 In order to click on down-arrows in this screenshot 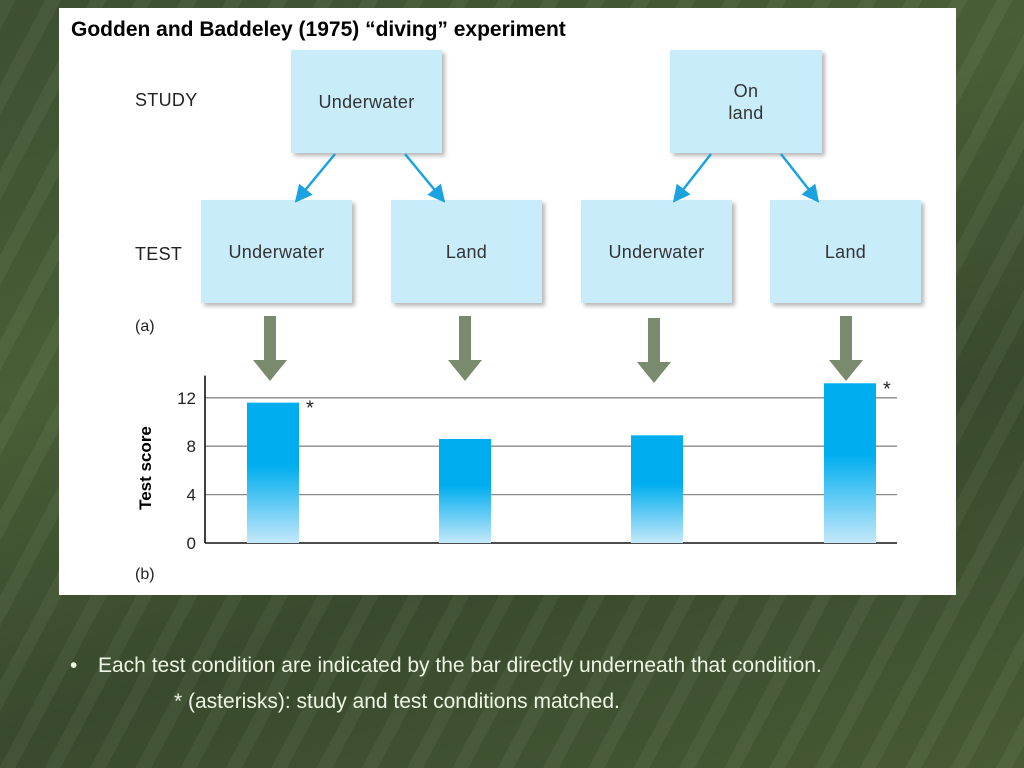, I will do `click(558, 349)`.